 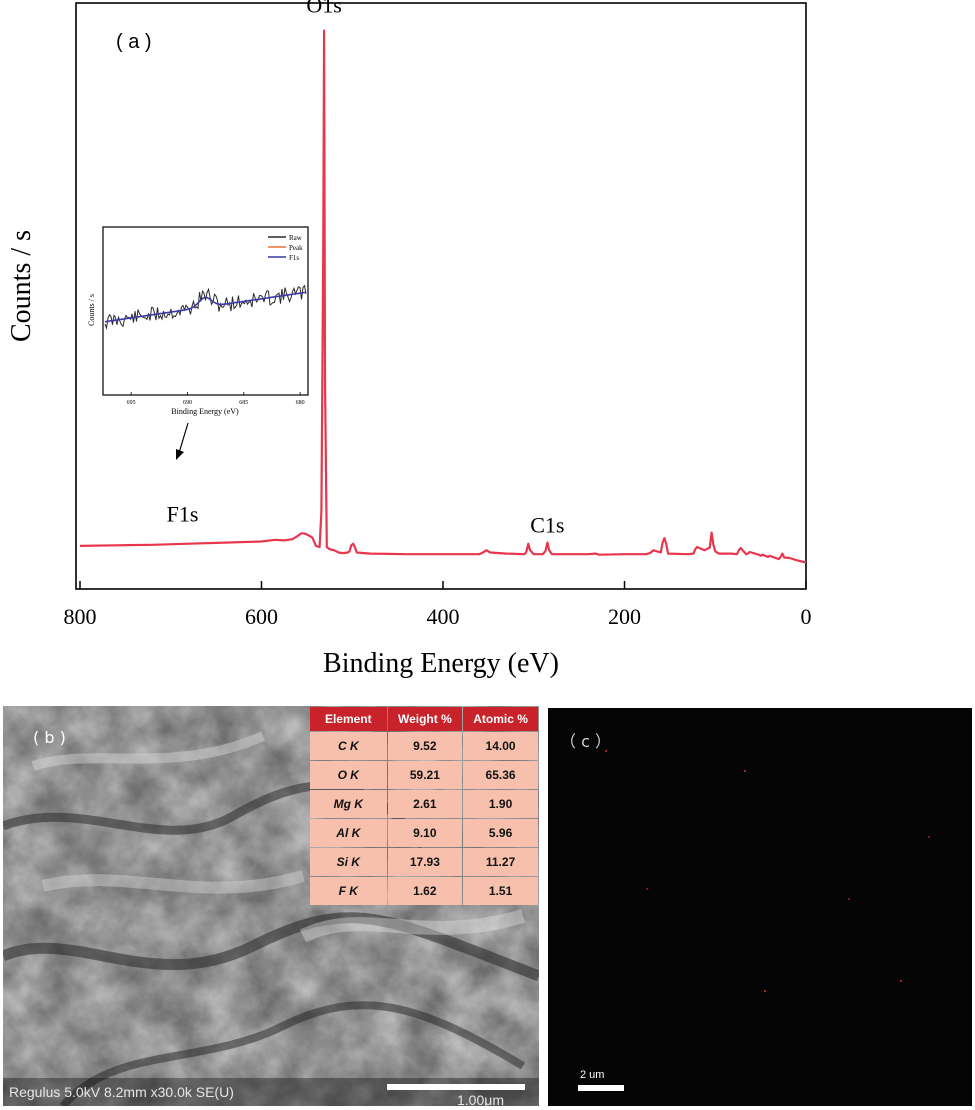 What do you see at coordinates (480, 1099) in the screenshot?
I see `sem-scale-label: 1.00μm` at bounding box center [480, 1099].